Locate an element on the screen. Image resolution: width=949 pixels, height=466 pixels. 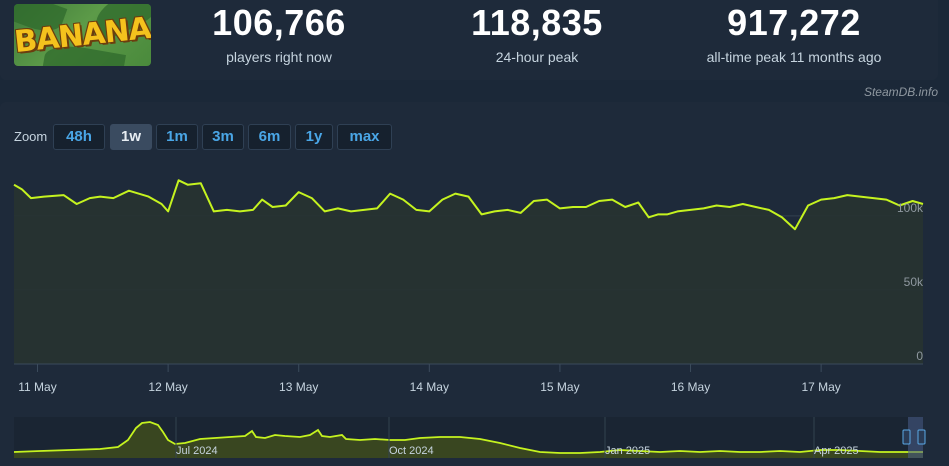
navigator-tick-label: Jul 2024 is located at coordinates (197, 451).